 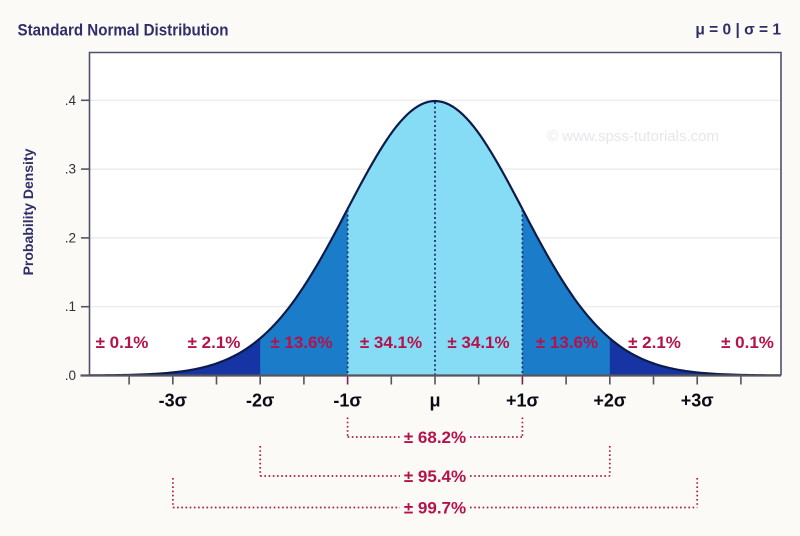 I want to click on svg-text: © www.spss-tutorials.com, so click(x=633, y=136).